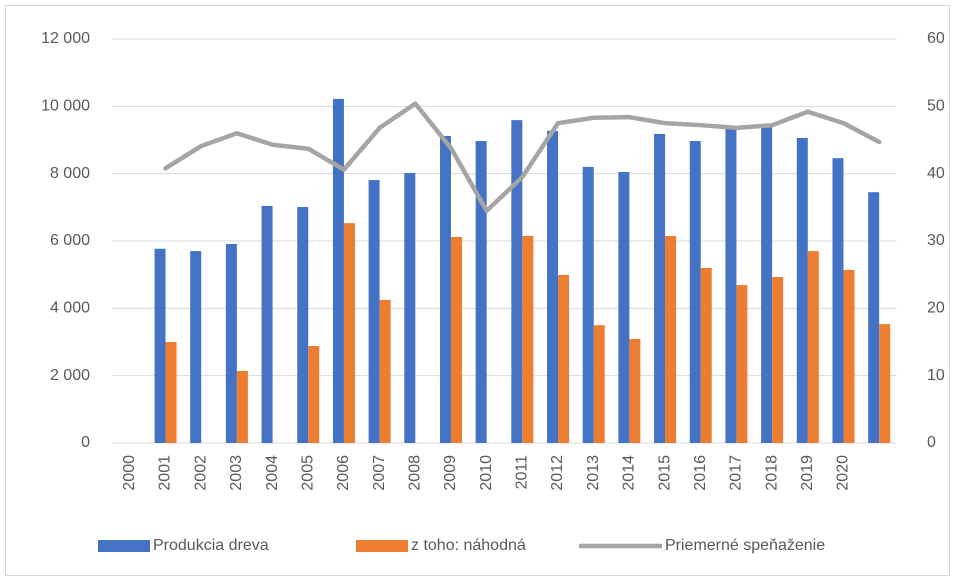 The height and width of the screenshot is (581, 956). What do you see at coordinates (65, 38) in the screenshot?
I see `y-tick-label: 12 000` at bounding box center [65, 38].